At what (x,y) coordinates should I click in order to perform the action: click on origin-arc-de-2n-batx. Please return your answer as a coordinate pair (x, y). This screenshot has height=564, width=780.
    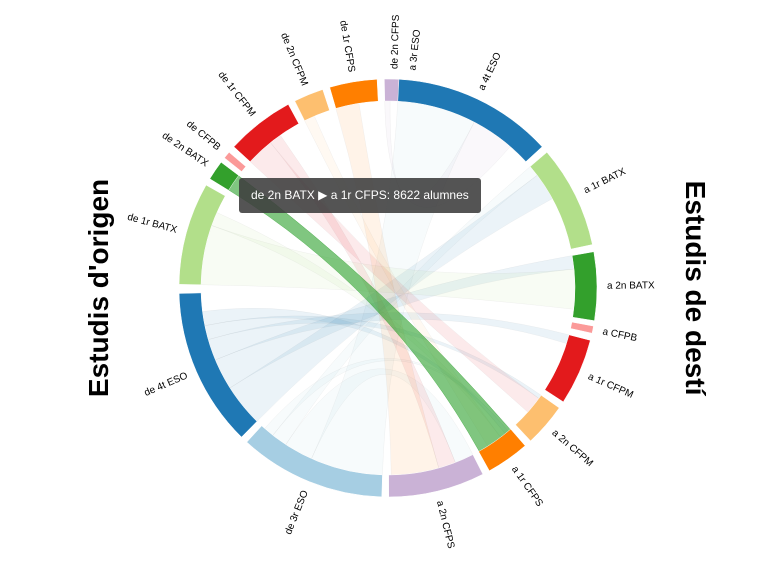
    Looking at the image, I should click on (224, 176).